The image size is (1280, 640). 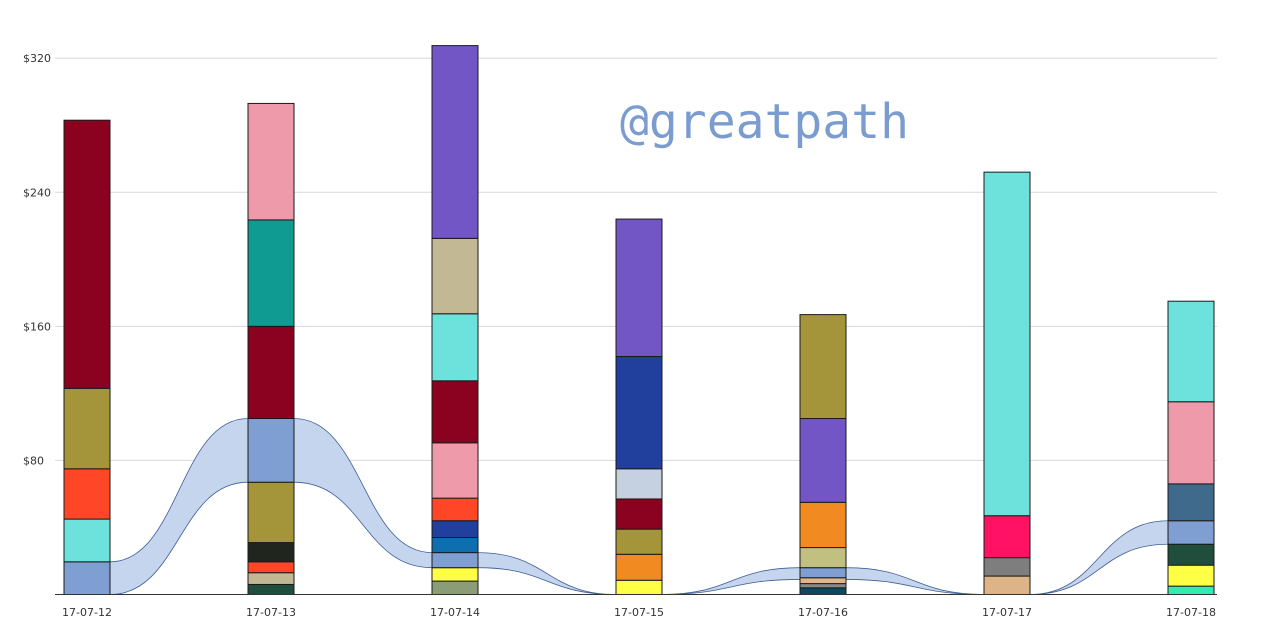 What do you see at coordinates (1191, 612) in the screenshot?
I see `x-tick-label: 17-07-18` at bounding box center [1191, 612].